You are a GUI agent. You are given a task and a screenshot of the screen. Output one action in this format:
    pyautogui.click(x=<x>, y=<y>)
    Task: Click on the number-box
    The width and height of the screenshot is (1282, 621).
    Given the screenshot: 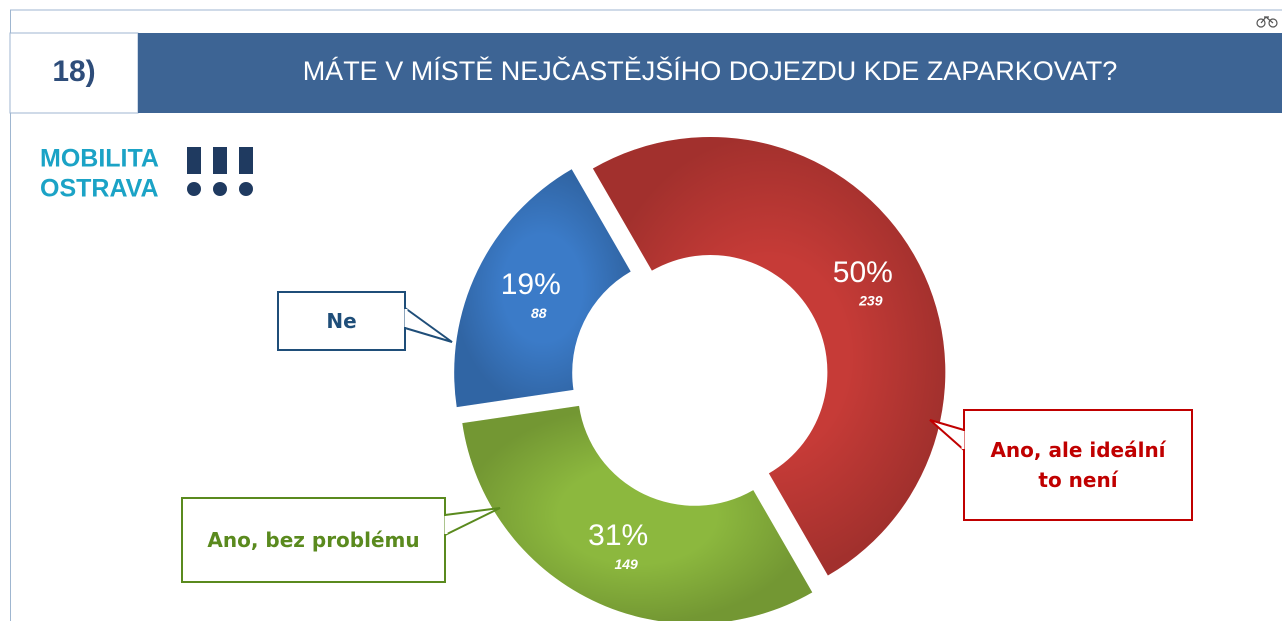 What is the action you would take?
    pyautogui.click(x=74, y=73)
    